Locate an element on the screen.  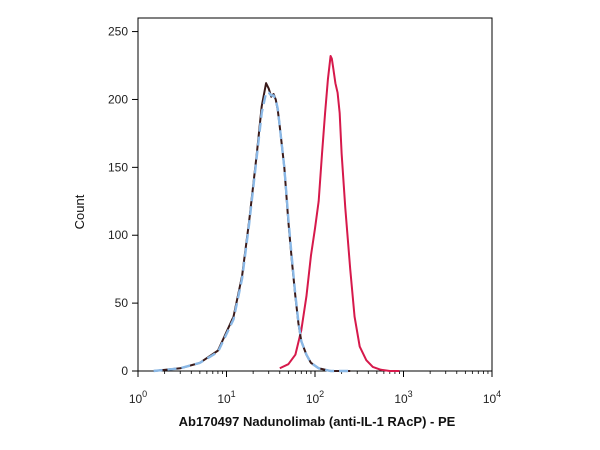
x-tick-exponent: 1 is located at coordinates (233, 394).